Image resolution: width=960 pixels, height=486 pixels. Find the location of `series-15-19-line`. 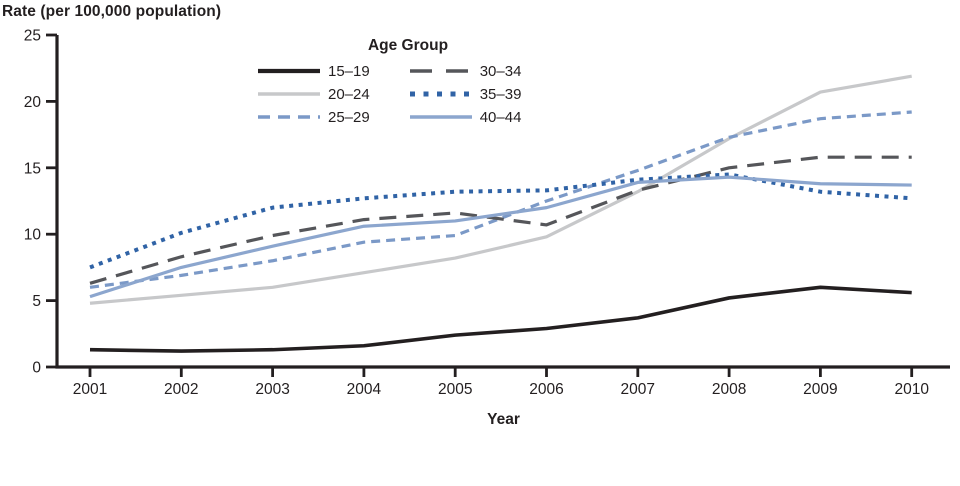

series-15-19-line is located at coordinates (500, 319).